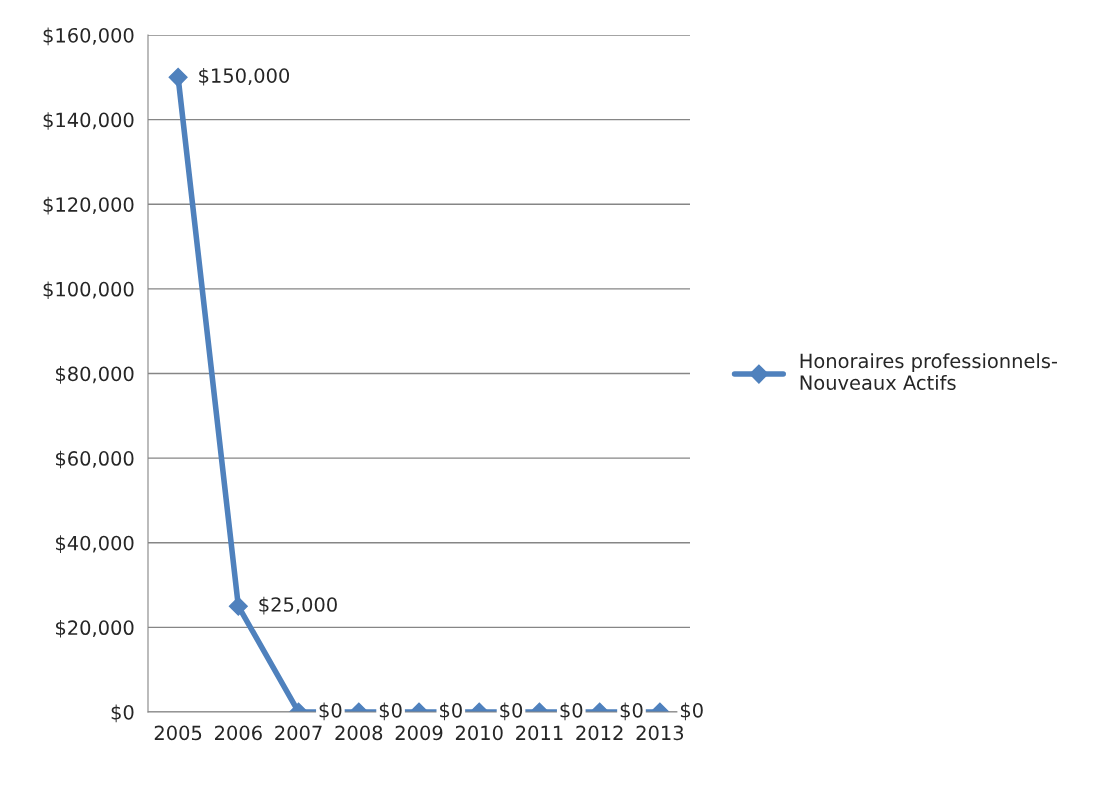 This screenshot has height=803, width=1103. What do you see at coordinates (95, 628) in the screenshot?
I see `y-tick-label: $20,000` at bounding box center [95, 628].